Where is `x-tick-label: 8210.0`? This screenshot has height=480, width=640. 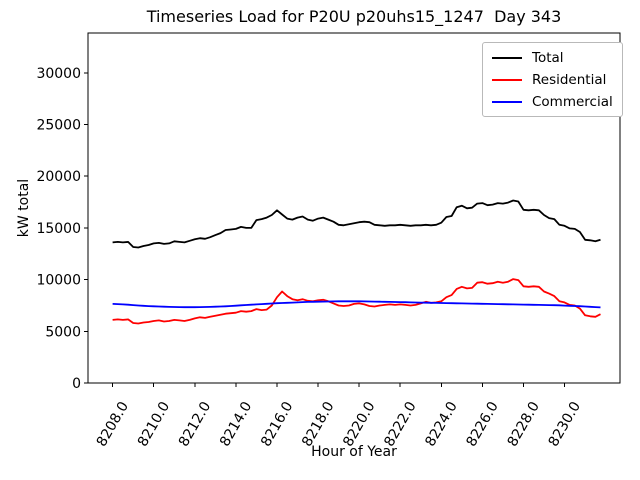 x-tick-label: 8210.0 is located at coordinates (154, 424).